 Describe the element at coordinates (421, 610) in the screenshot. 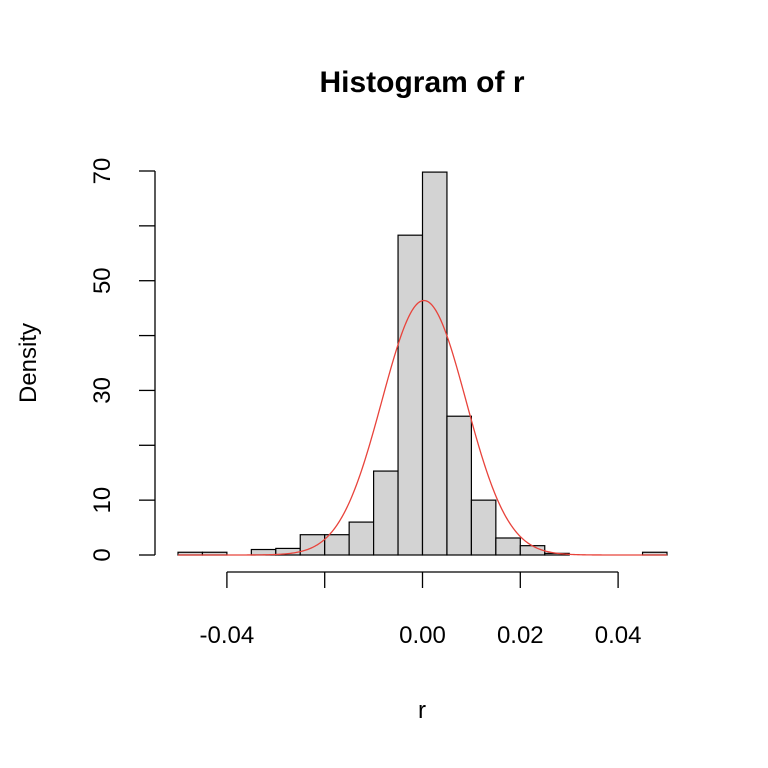

I see `x-axis: -0.04 0.00 0.02 0.04` at that location.